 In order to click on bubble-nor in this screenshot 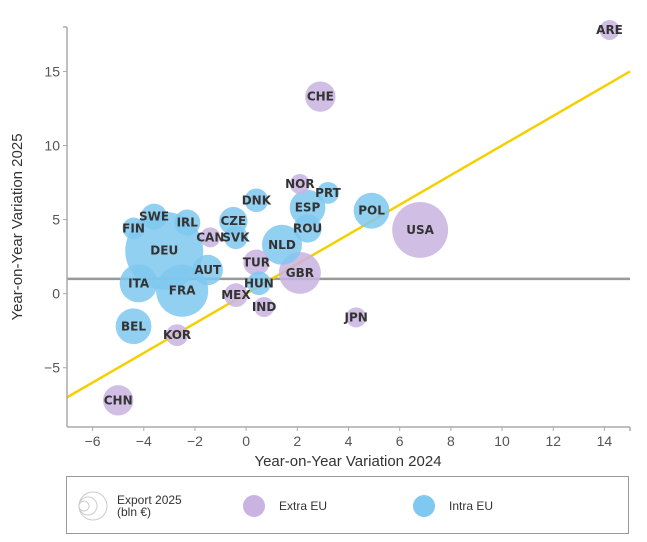, I will do `click(299, 184)`.